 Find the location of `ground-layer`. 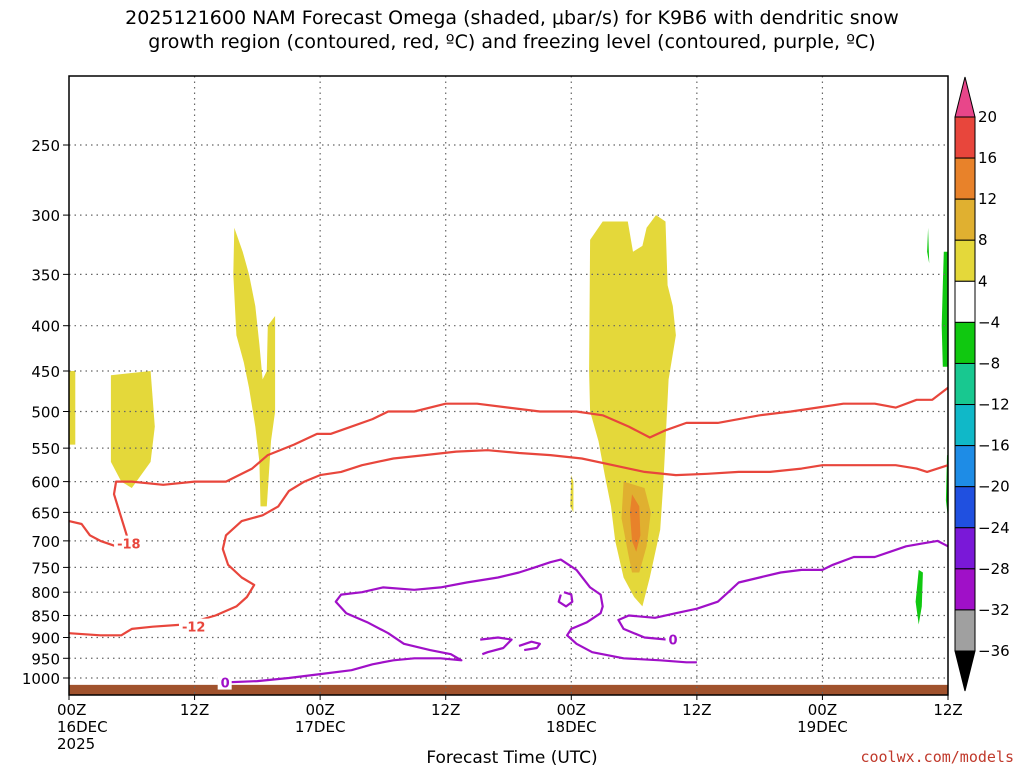

ground-layer is located at coordinates (508, 689).